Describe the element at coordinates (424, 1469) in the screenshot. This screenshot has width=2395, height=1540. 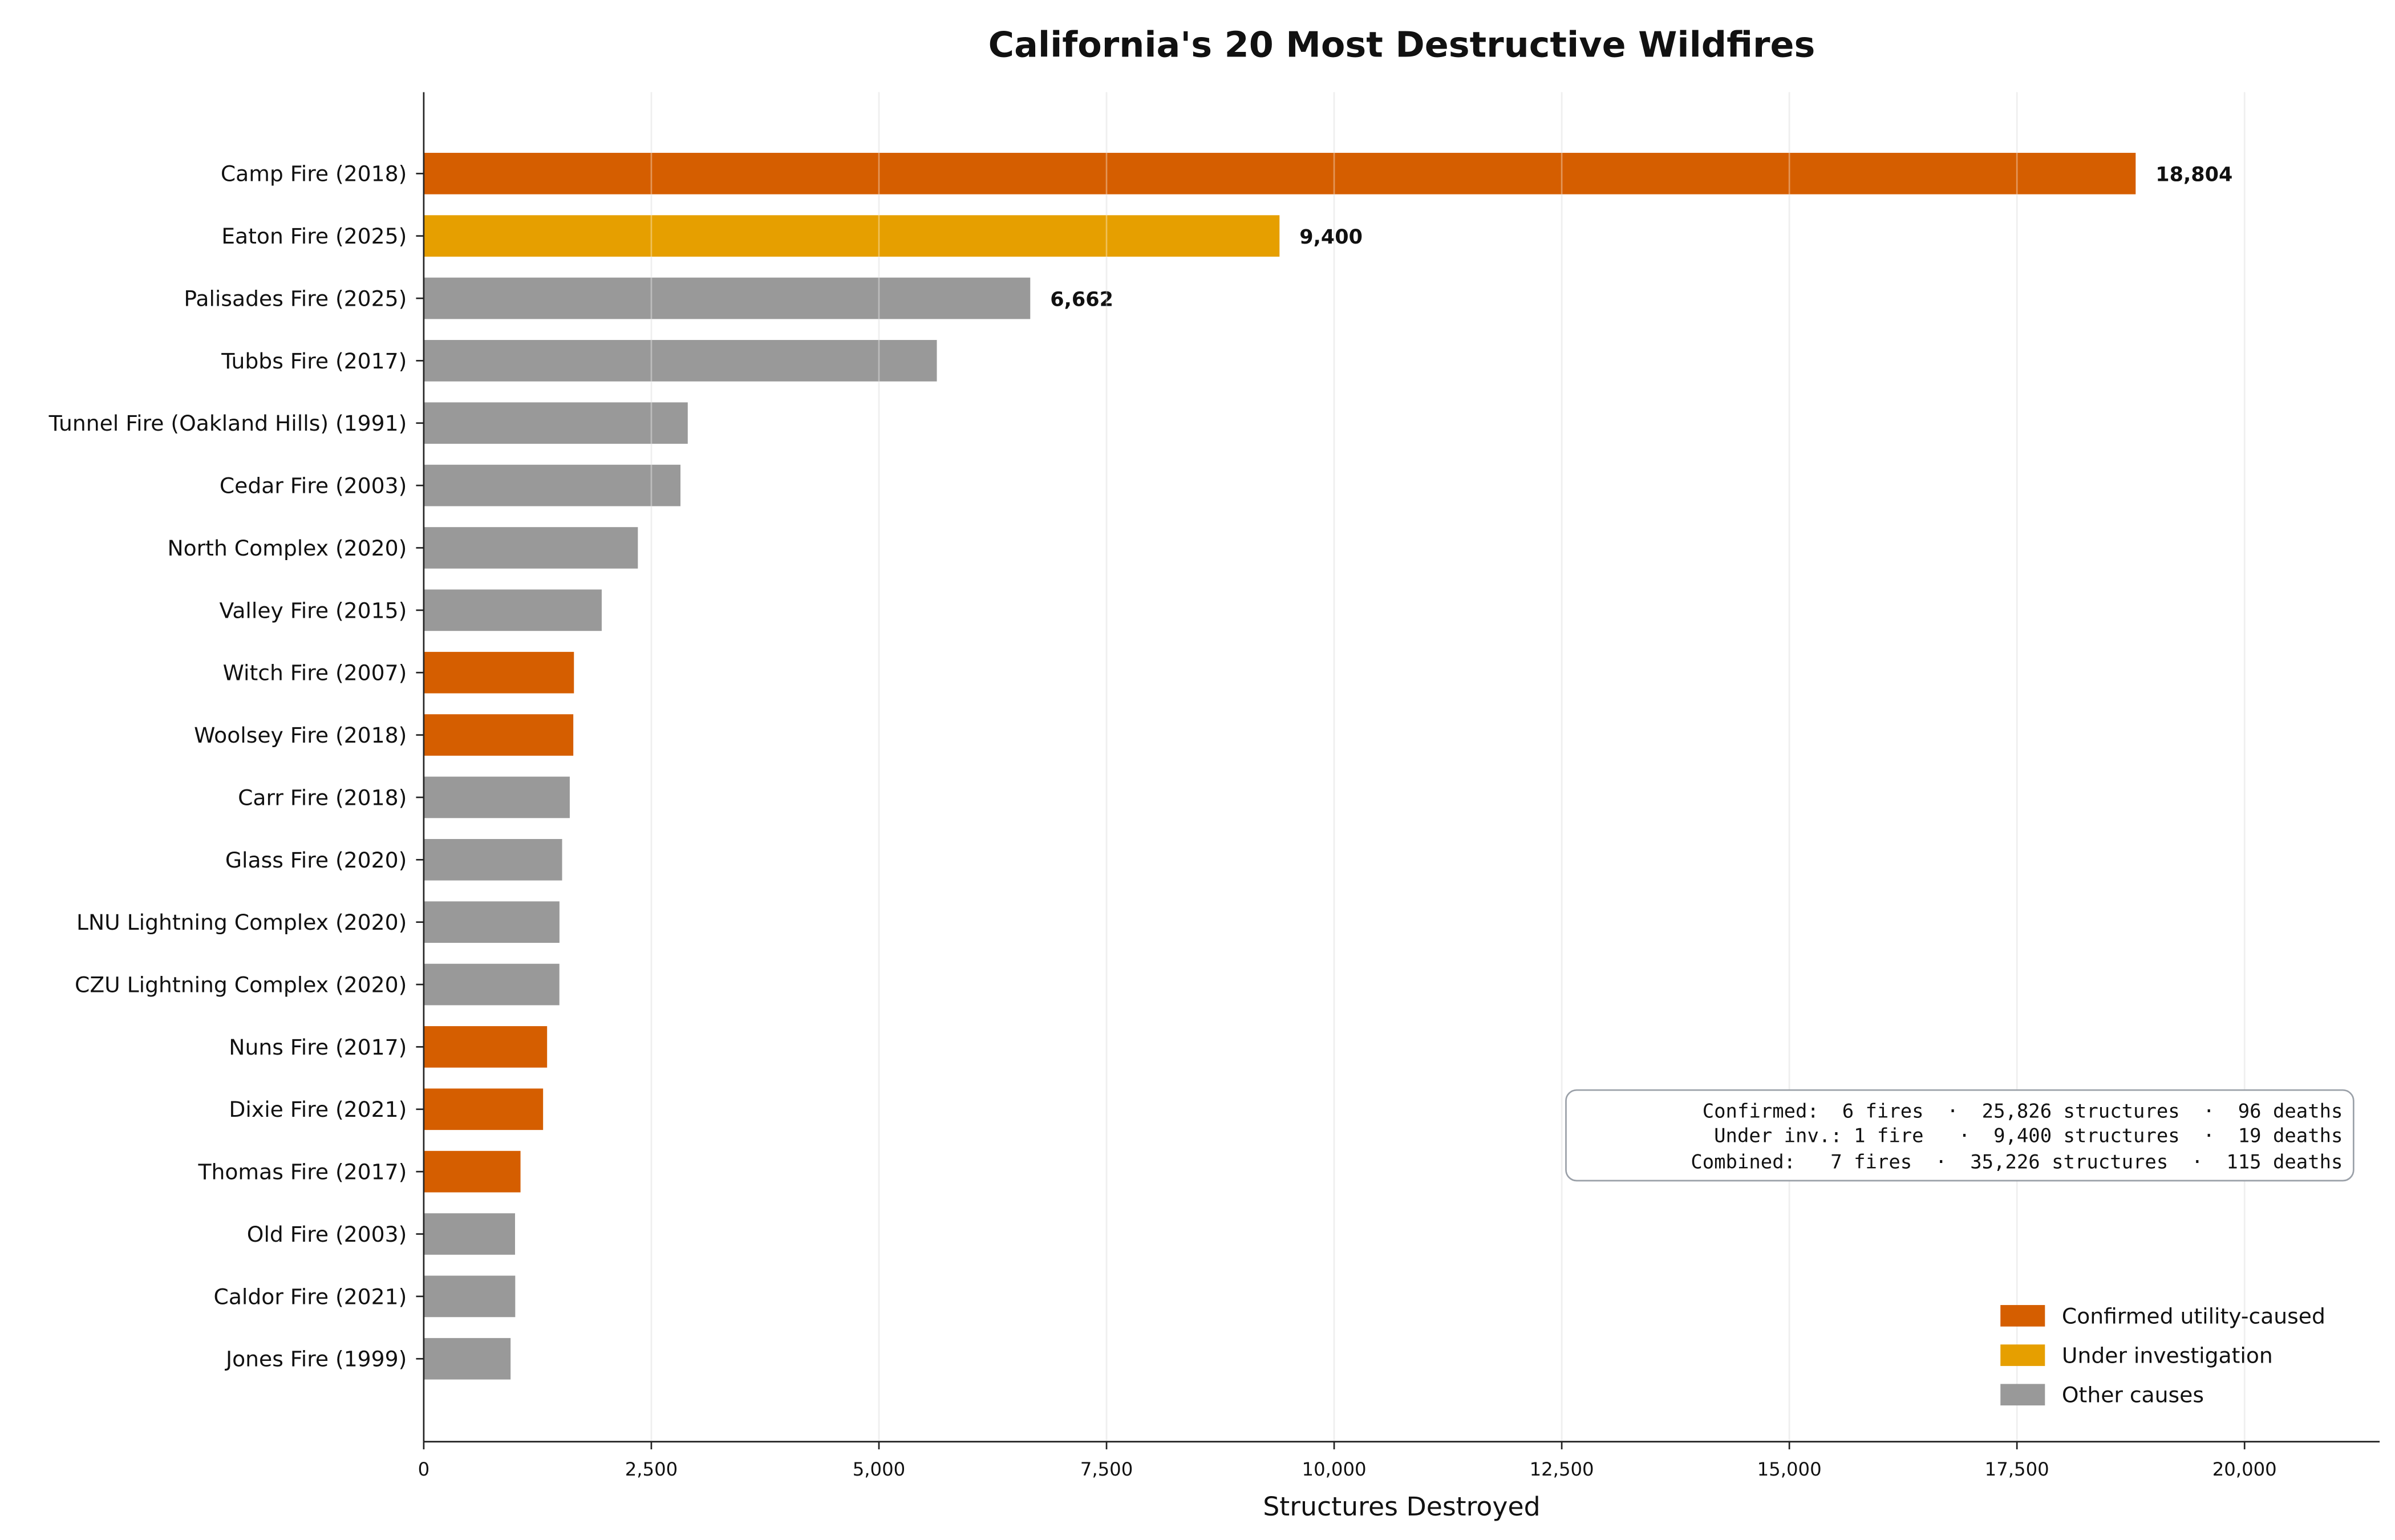
I see `x-tick-label: 0` at that location.